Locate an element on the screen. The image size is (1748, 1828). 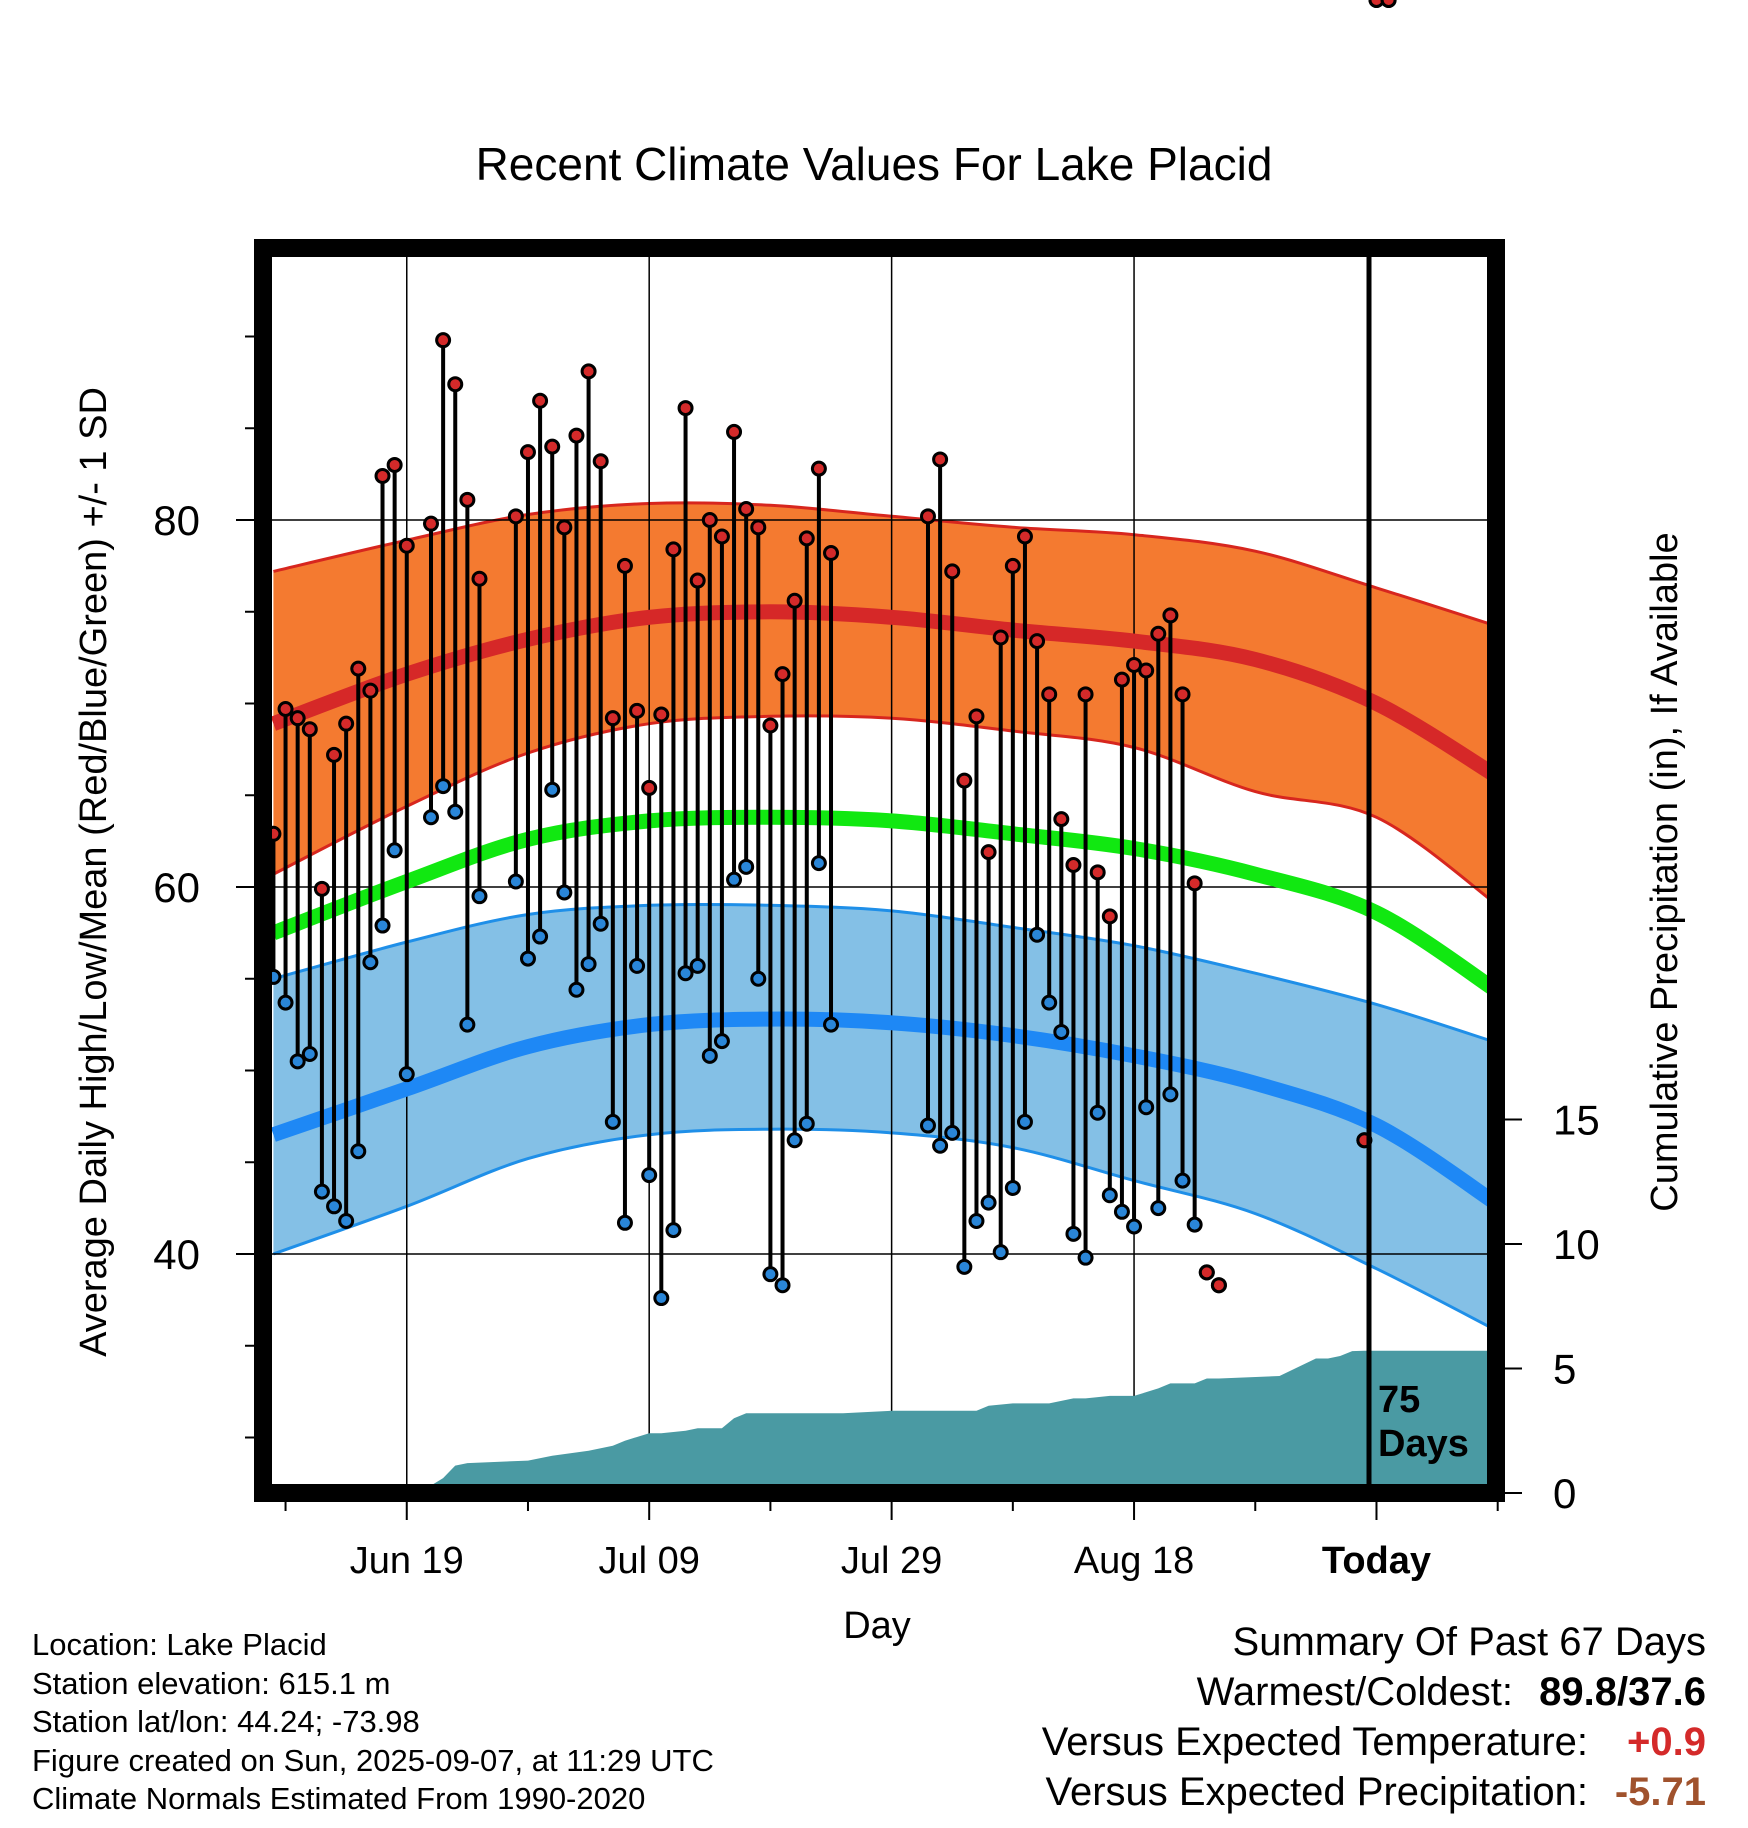
warmest-coldest-label: Warmest/Coldest: is located at coordinates (1354, 1692).